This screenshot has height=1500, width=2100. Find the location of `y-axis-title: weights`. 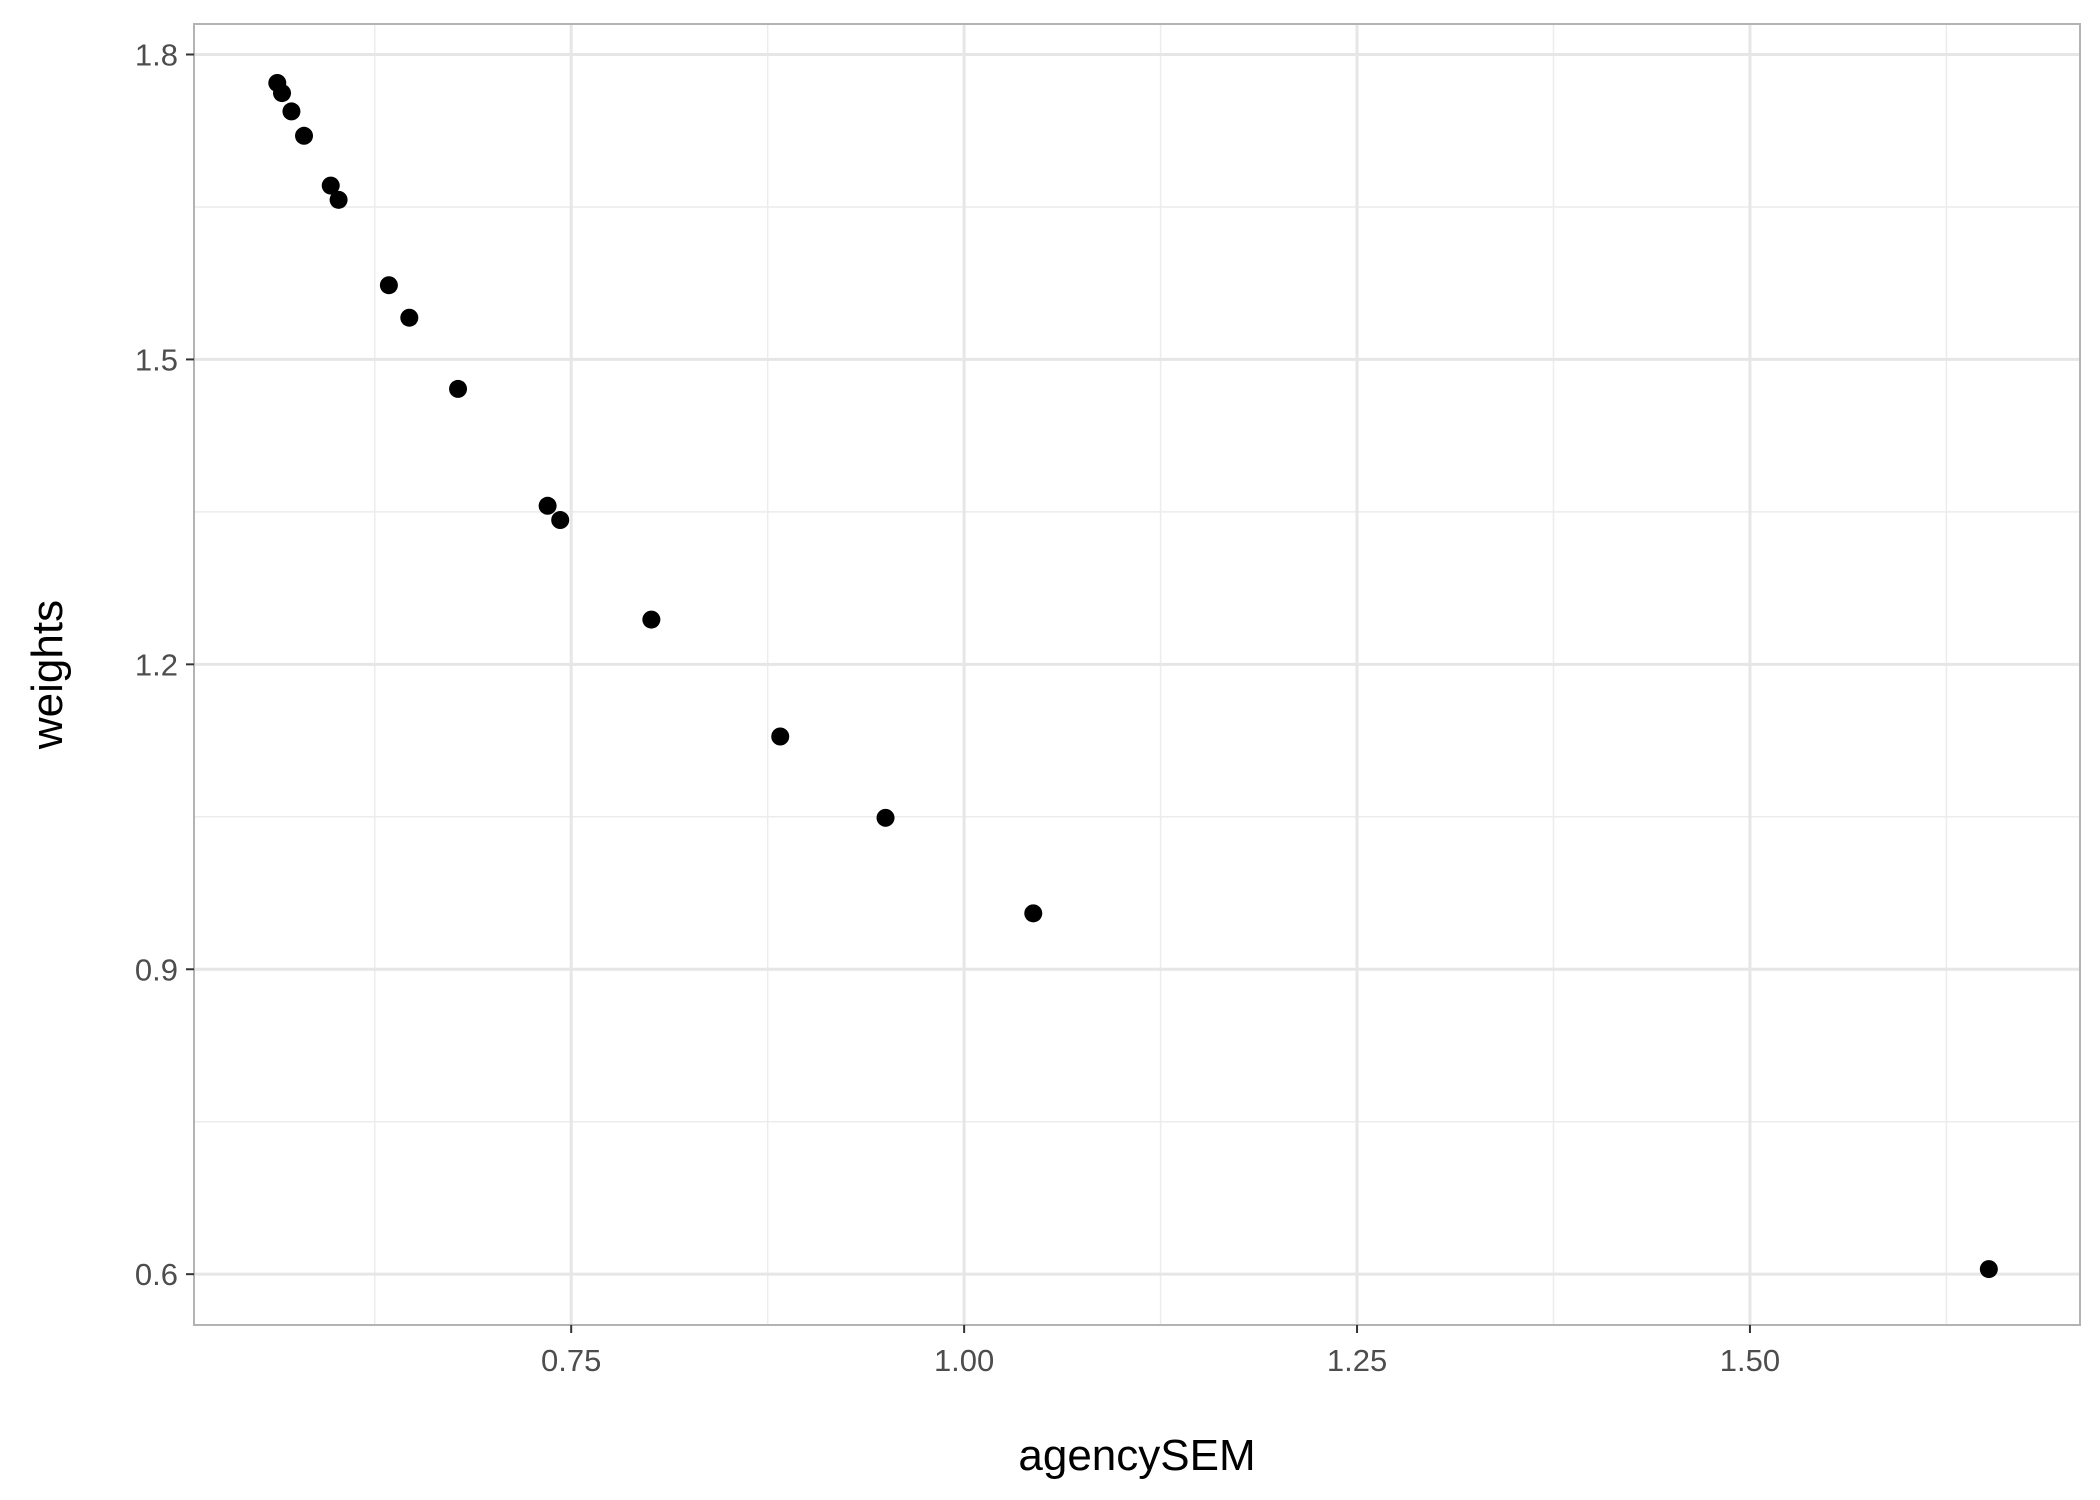

y-axis-title: weights is located at coordinates (47, 675).